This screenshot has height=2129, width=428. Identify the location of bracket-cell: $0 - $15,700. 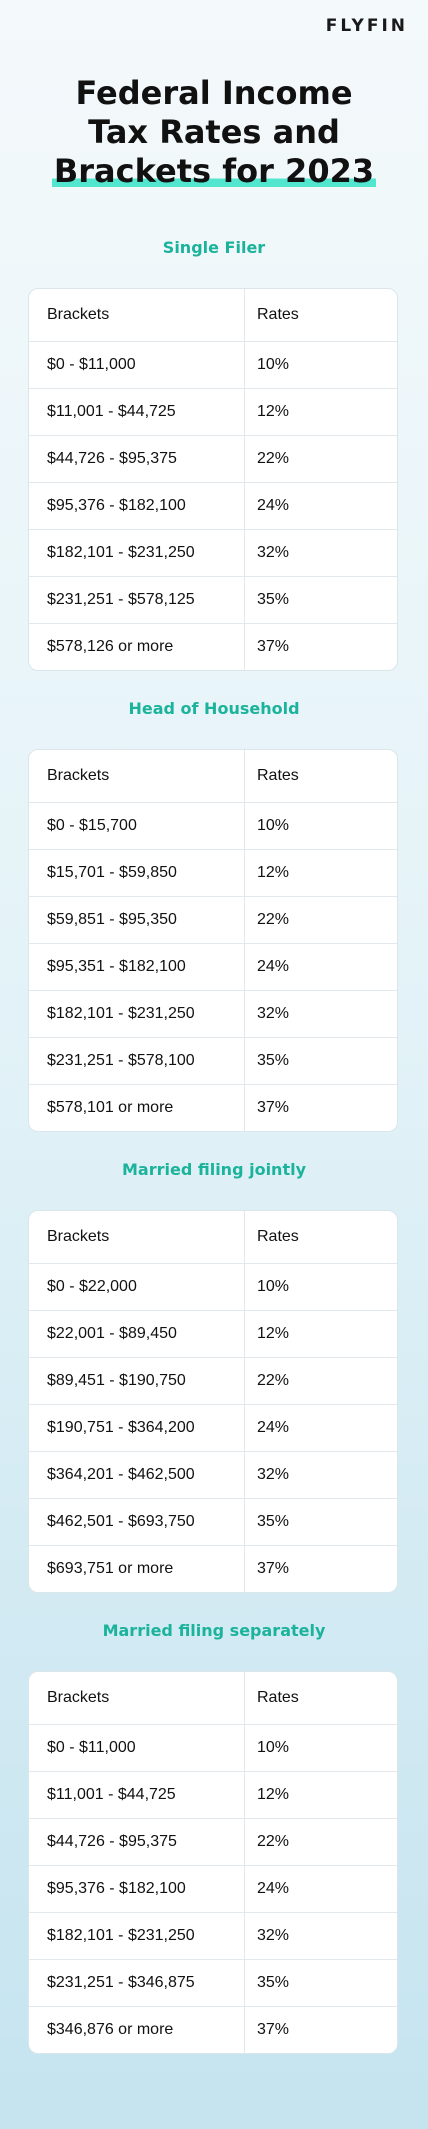
(137, 826).